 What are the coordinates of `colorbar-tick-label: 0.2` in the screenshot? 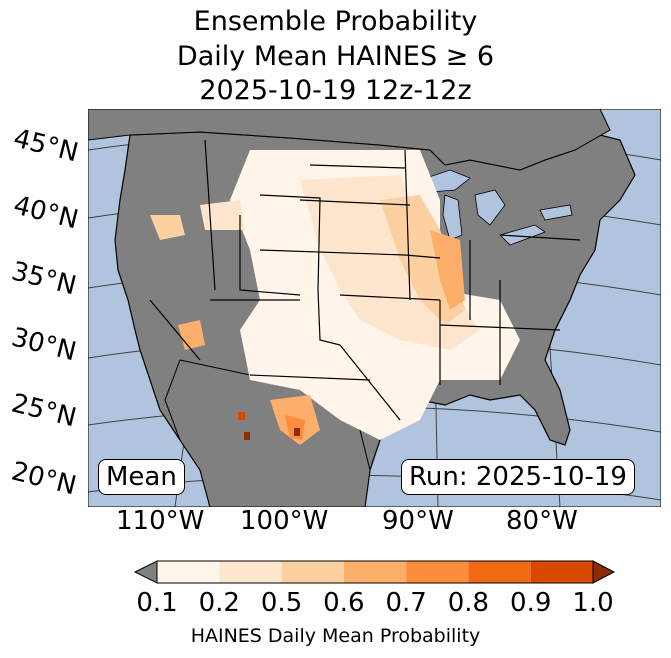 It's located at (219, 603).